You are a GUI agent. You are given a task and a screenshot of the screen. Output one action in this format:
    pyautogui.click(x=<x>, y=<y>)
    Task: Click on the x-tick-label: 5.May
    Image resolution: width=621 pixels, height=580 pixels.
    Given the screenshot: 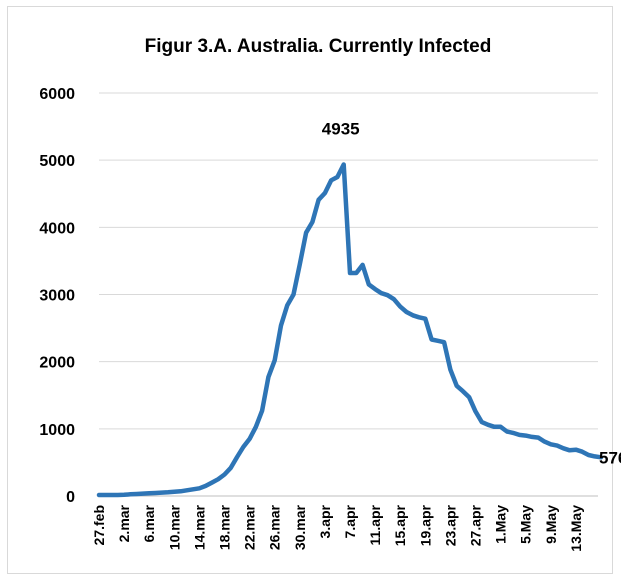 What is the action you would take?
    pyautogui.click(x=526, y=524)
    